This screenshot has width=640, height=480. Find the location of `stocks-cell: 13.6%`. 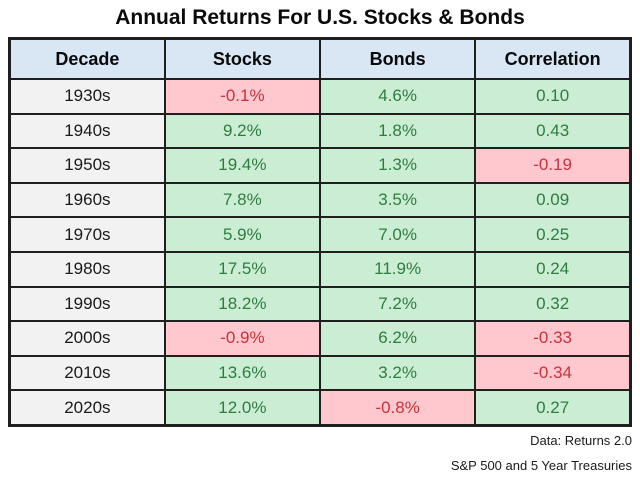

stocks-cell: 13.6% is located at coordinates (242, 373).